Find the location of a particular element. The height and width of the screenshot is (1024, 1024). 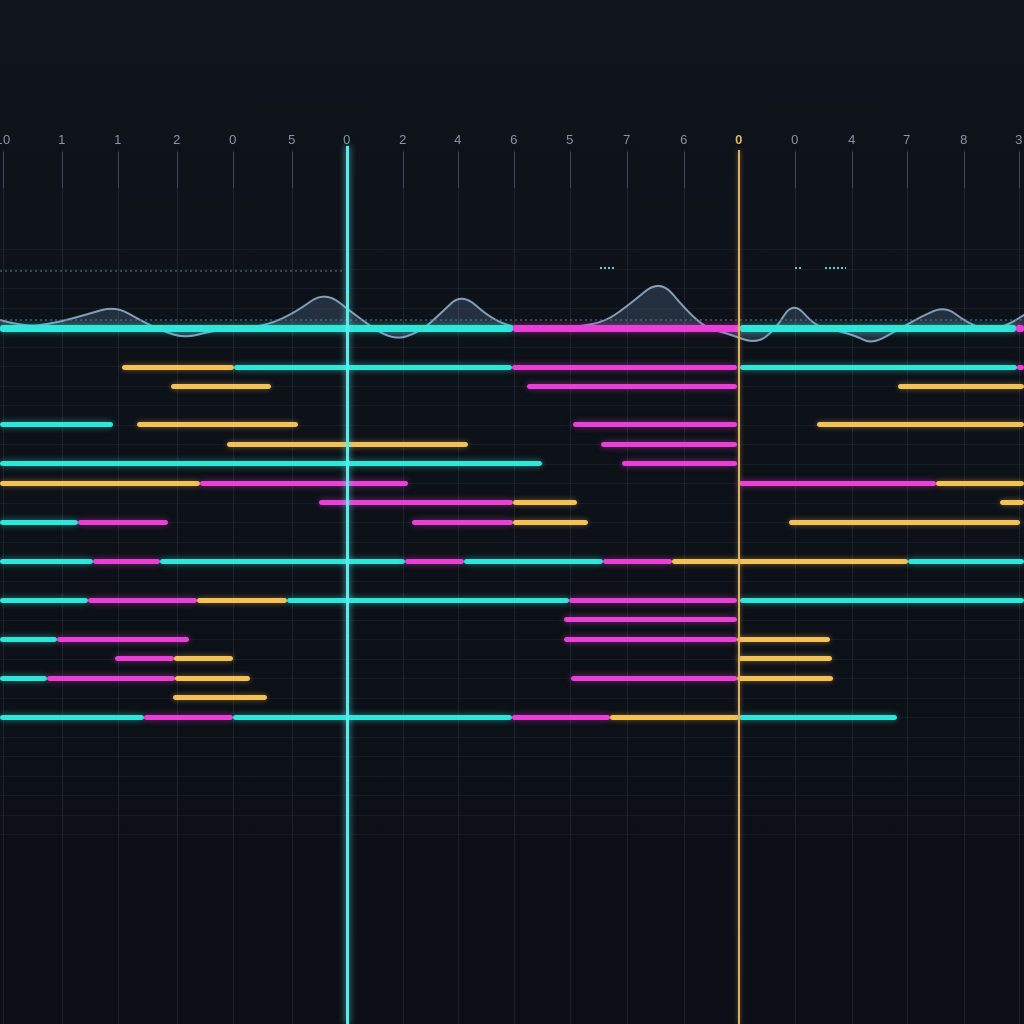

dotted-guide-lower is located at coordinates (512, 320).